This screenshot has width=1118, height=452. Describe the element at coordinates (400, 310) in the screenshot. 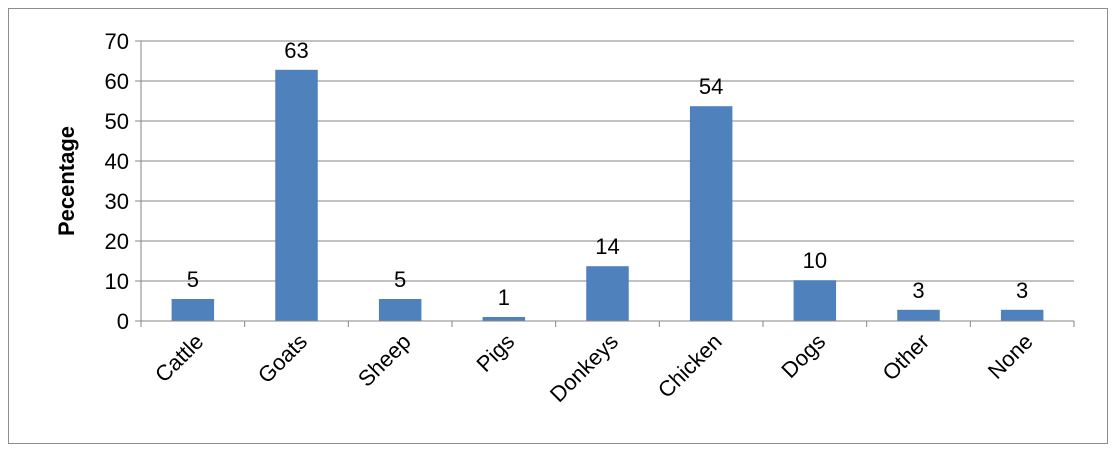

I see `bar-sheep` at that location.